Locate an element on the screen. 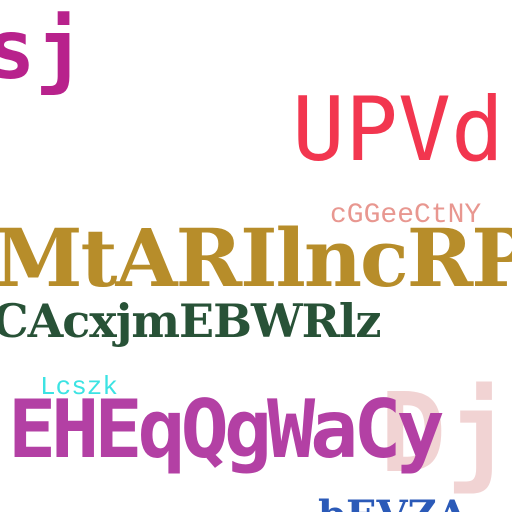  word-cacxjmebwrlz: CAcxjmEBWRlz is located at coordinates (190, 321).